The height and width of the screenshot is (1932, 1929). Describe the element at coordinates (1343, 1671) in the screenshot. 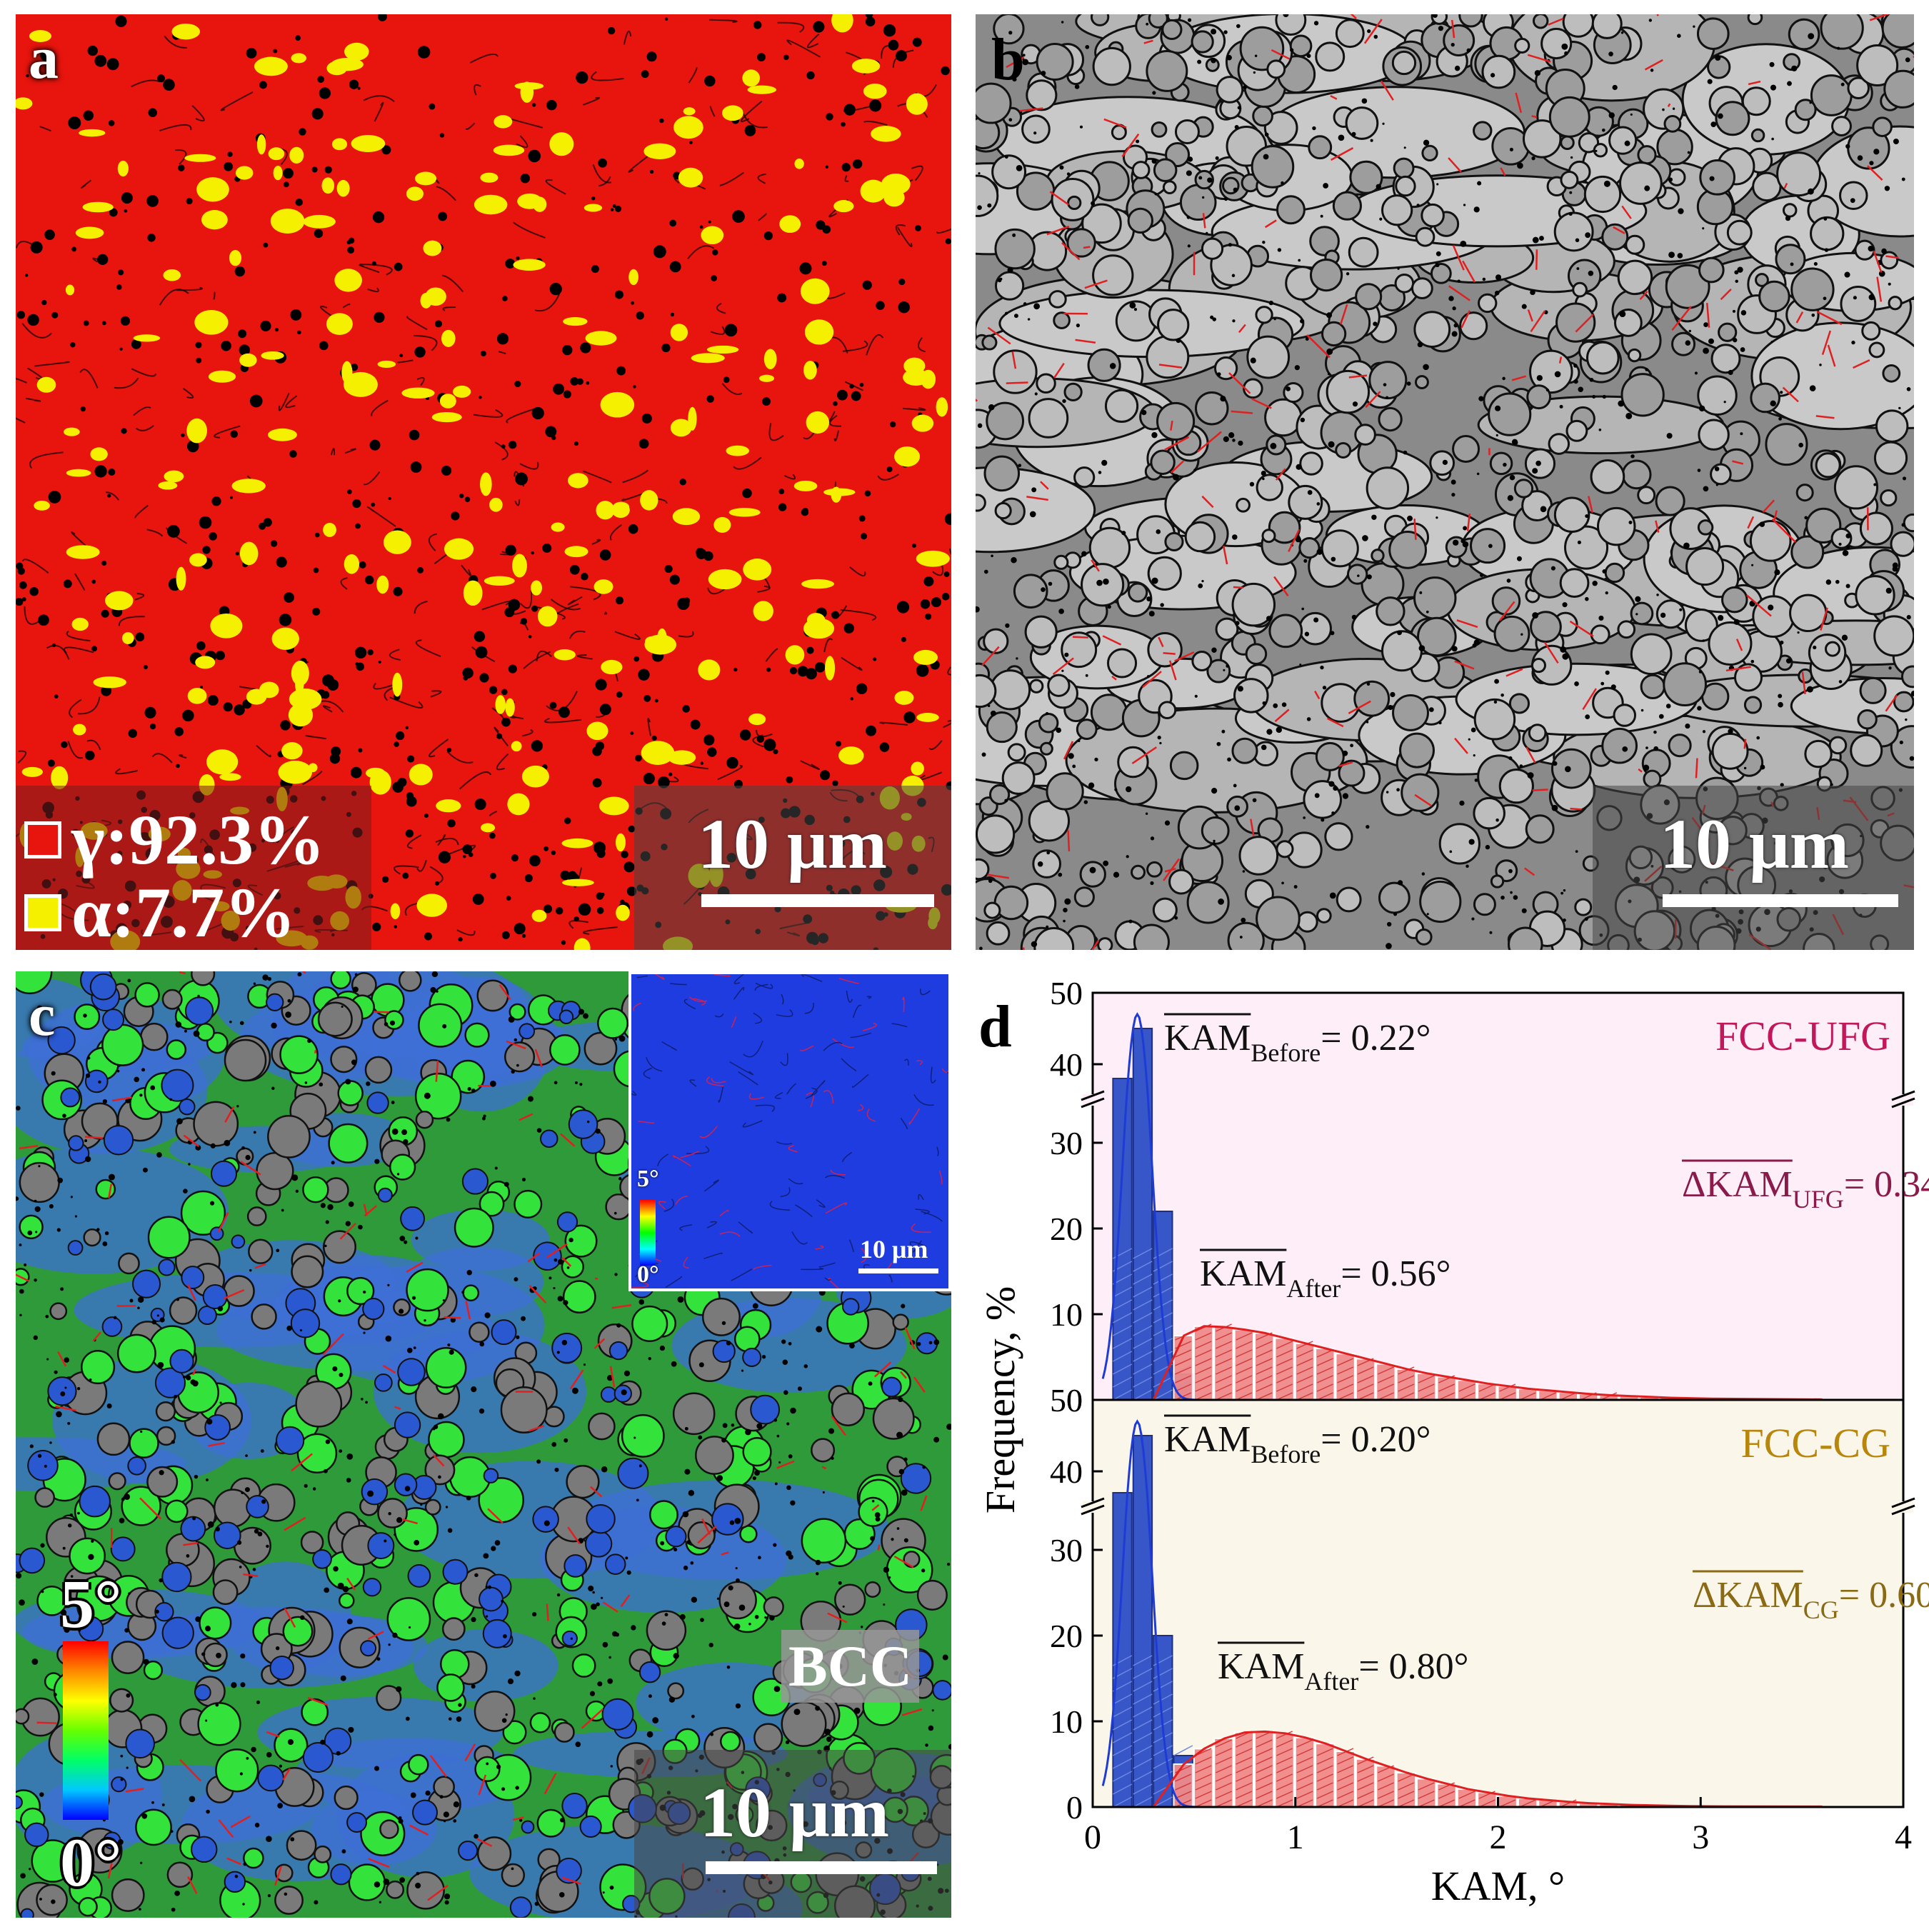

I see `annotation-after: KAMAfter= 0.80°` at that location.